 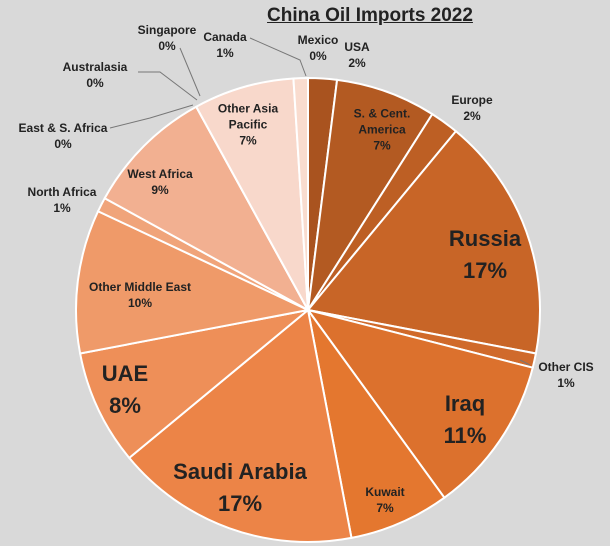 What do you see at coordinates (248, 116) in the screenshot?
I see `category-label: Other Asia Pacific` at bounding box center [248, 116].